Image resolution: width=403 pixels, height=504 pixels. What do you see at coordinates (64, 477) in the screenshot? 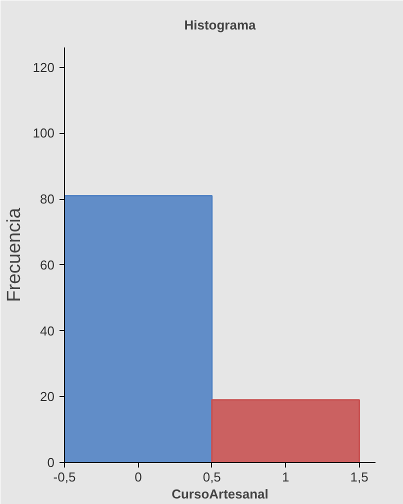
I see `x-tick-label: -0,5` at bounding box center [64, 477].